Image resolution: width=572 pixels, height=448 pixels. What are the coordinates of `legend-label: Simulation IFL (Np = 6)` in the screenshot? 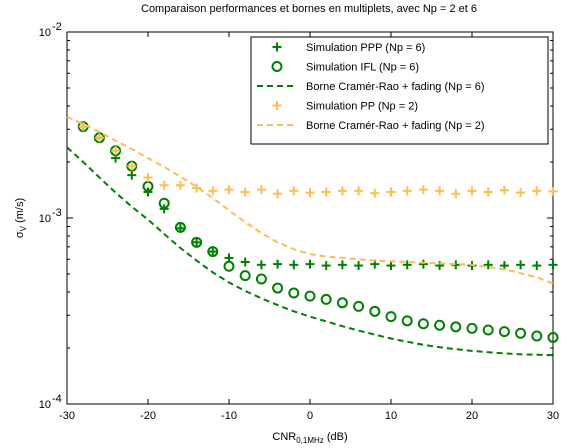 It's located at (362, 68).